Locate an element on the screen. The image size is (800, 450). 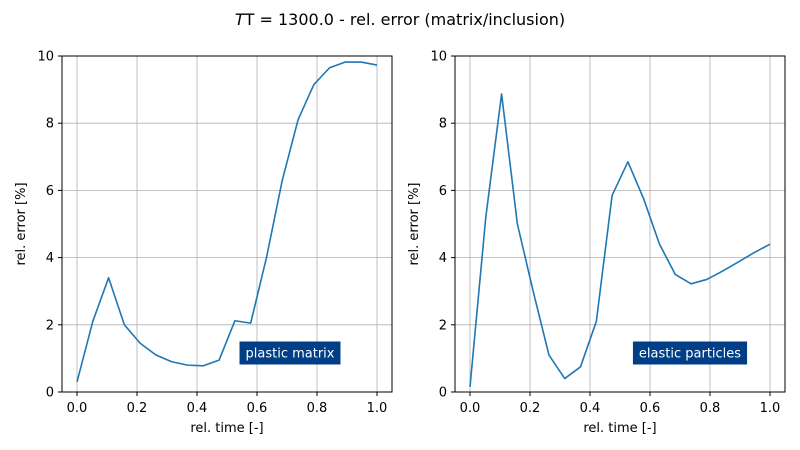
title-variable: T is located at coordinates (240, 19).